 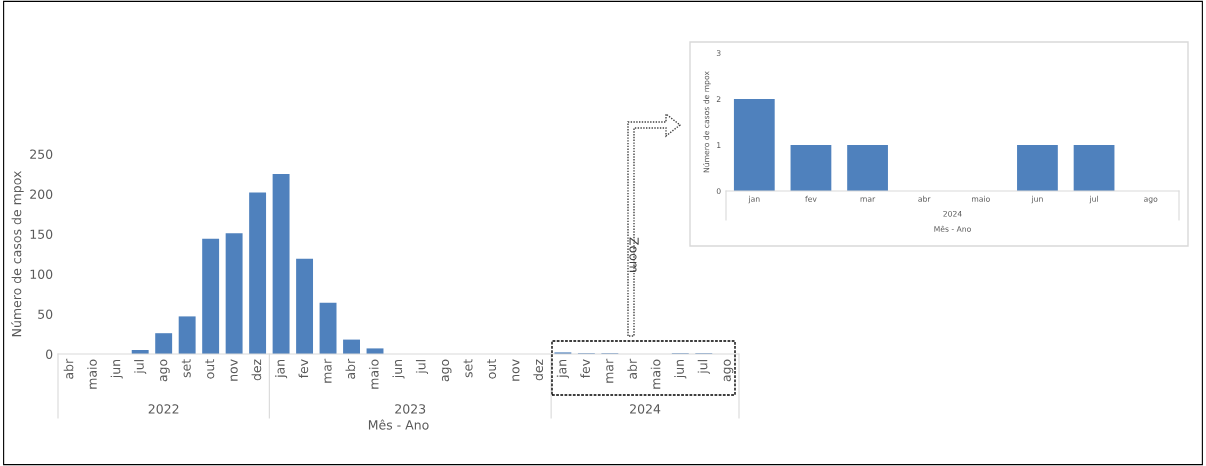 What do you see at coordinates (49, 354) in the screenshot?
I see `y-tick-label: 0` at bounding box center [49, 354].